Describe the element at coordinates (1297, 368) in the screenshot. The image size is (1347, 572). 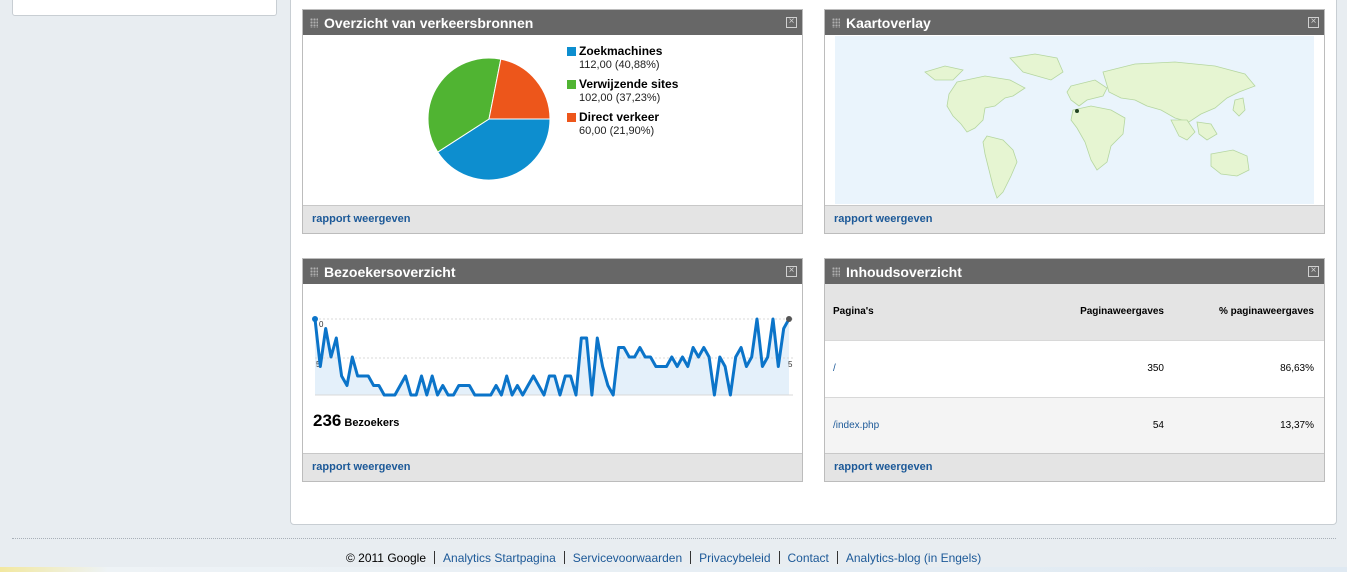
I see `percent-cell: 86,63%` at that location.